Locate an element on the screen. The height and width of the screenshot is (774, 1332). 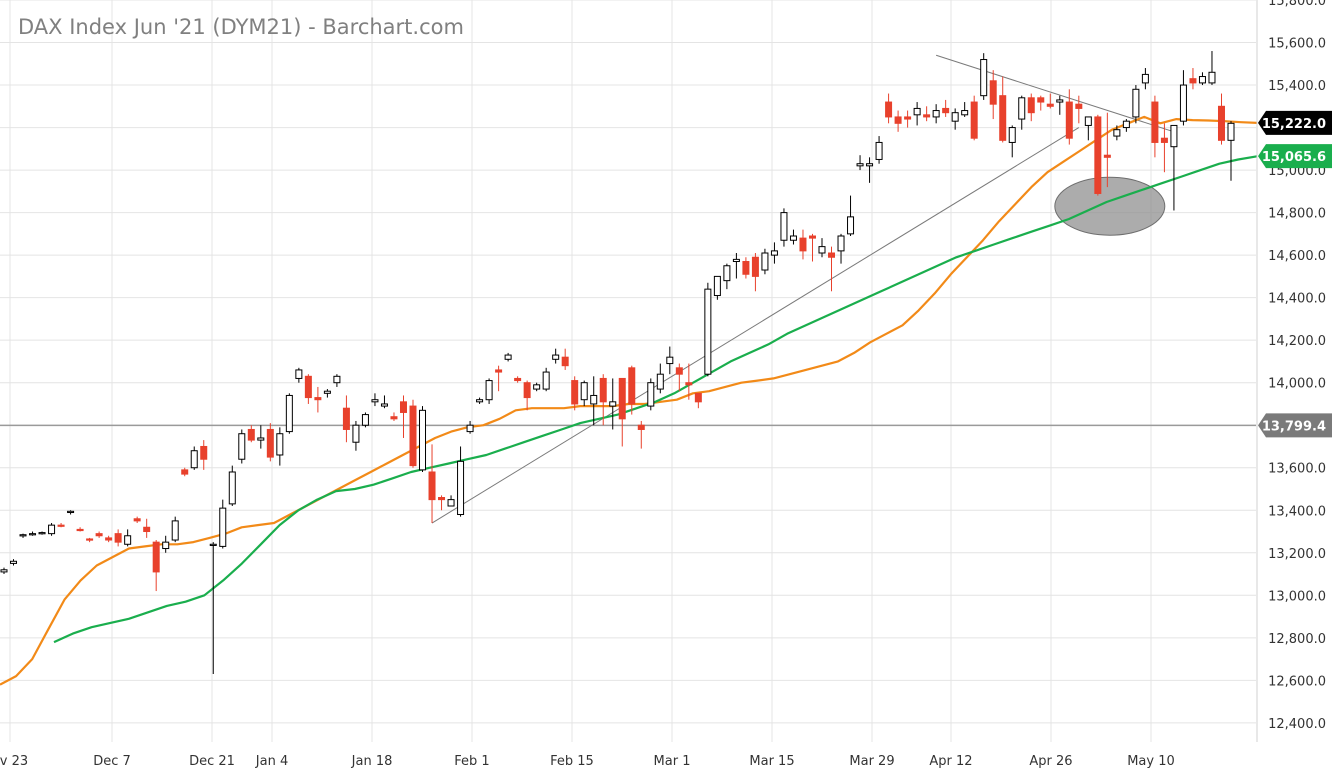
y-tick-label: 14,600.0 is located at coordinates (1297, 256).